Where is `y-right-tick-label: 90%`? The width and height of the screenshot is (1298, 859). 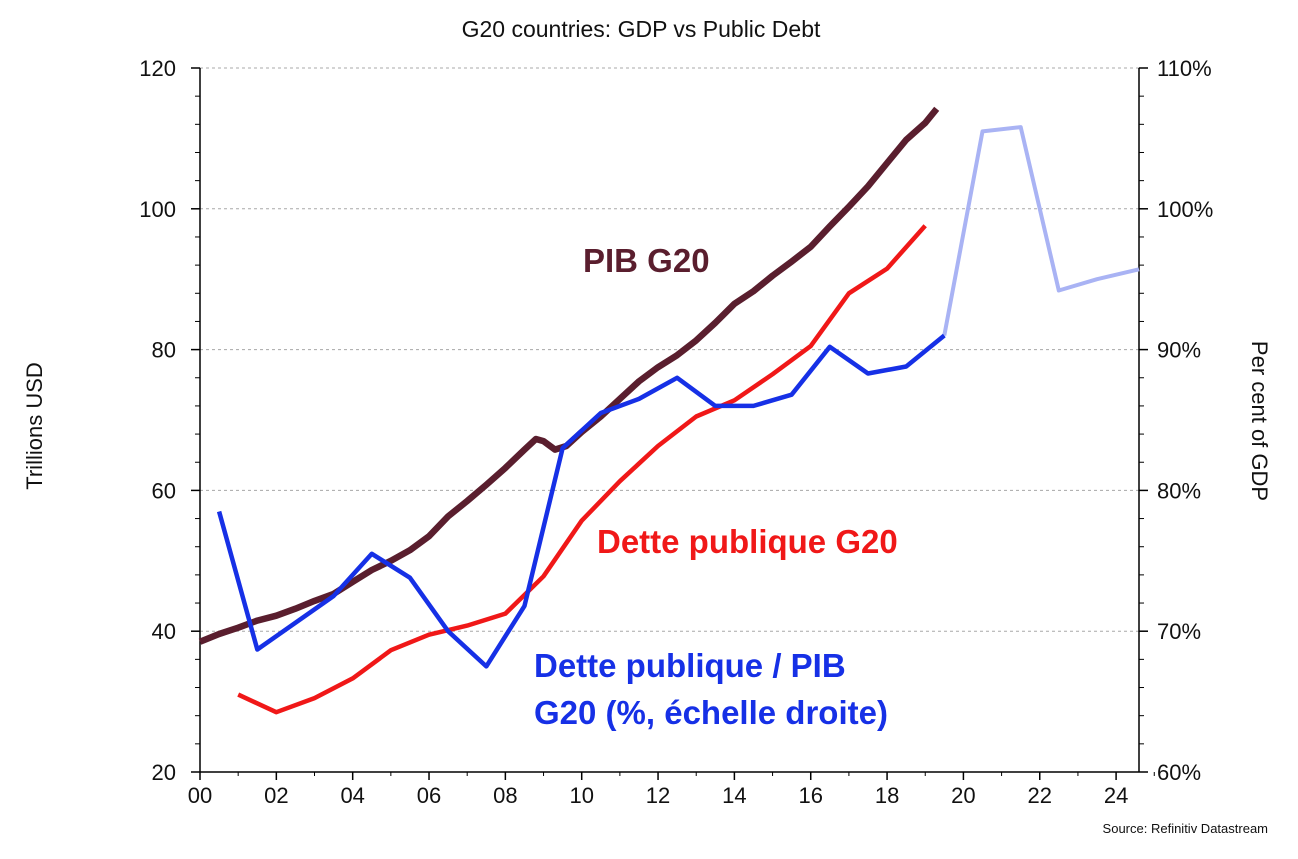 y-right-tick-label: 90% is located at coordinates (1179, 350).